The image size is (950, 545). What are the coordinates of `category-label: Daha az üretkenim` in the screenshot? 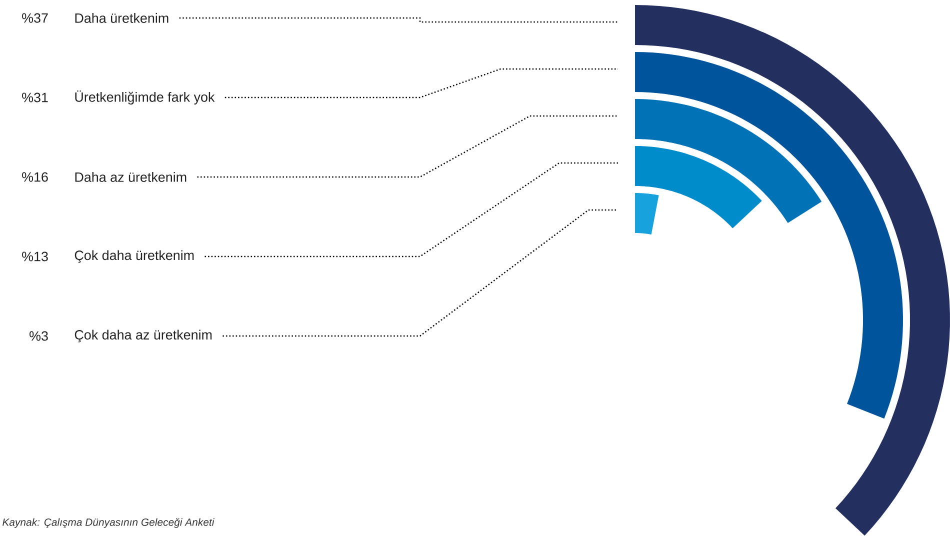 It's located at (130, 177).